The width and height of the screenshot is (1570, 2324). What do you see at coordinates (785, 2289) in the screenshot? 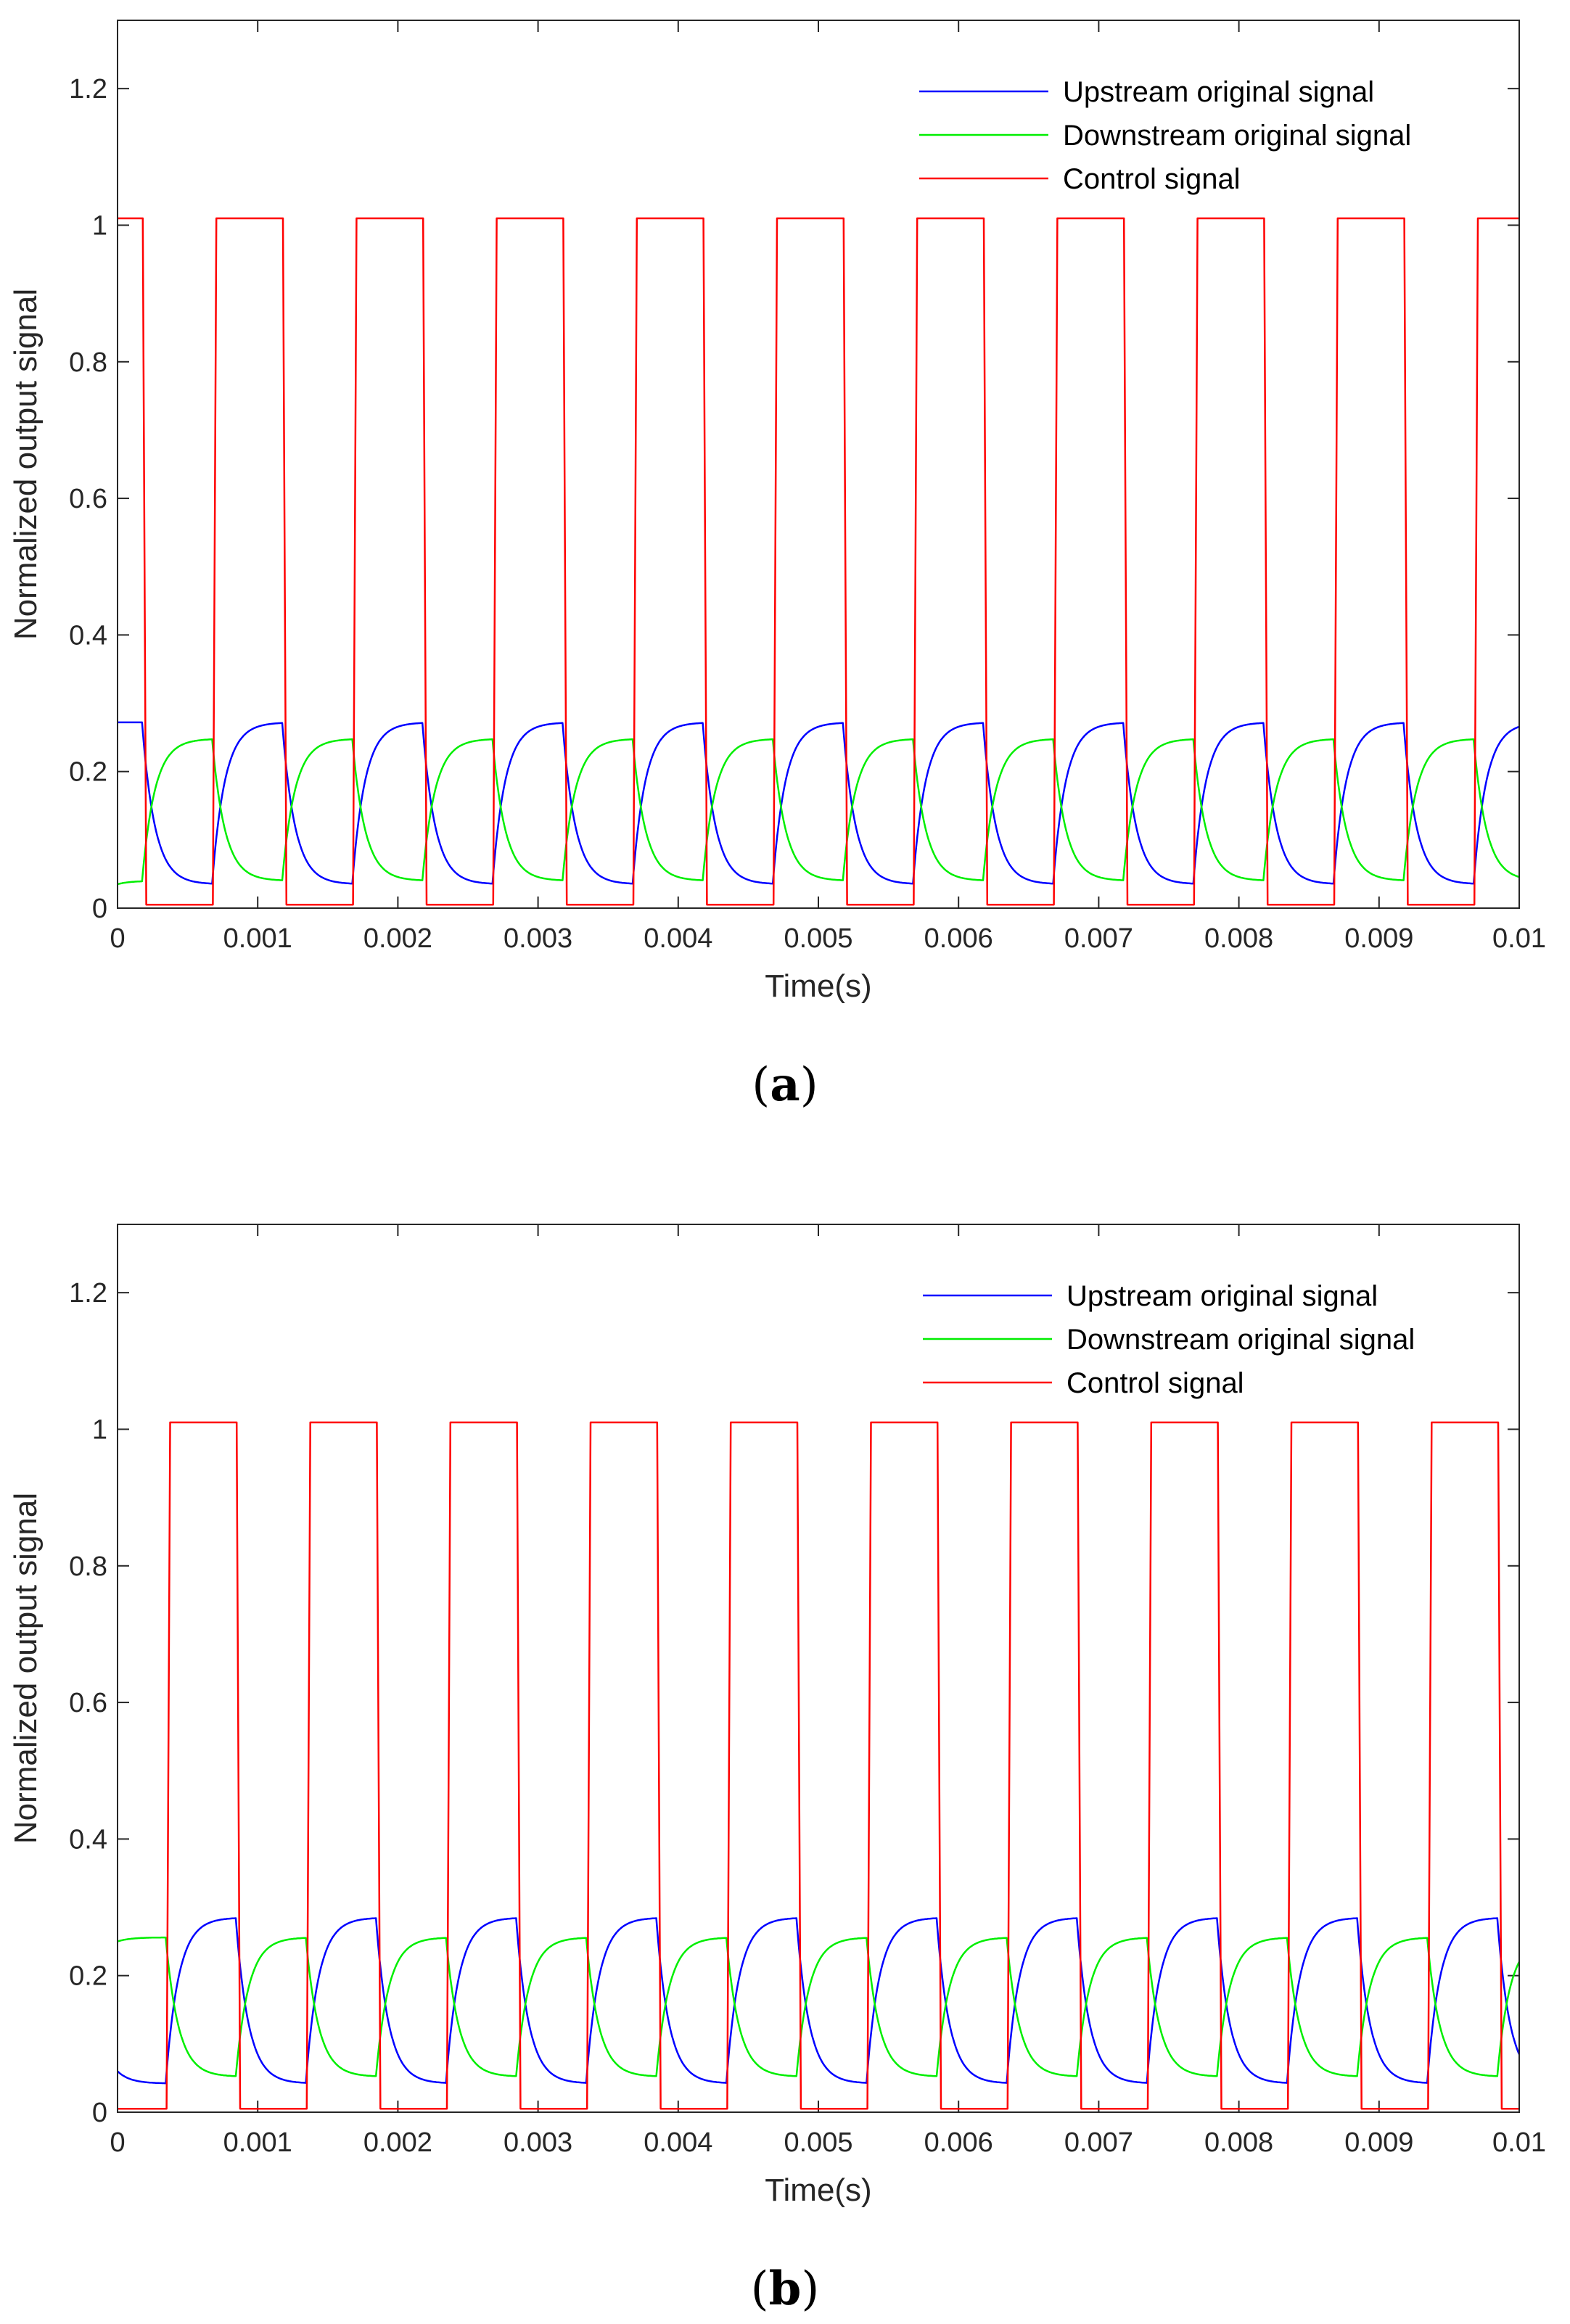
I see `panel-label-b: (b)` at bounding box center [785, 2289].